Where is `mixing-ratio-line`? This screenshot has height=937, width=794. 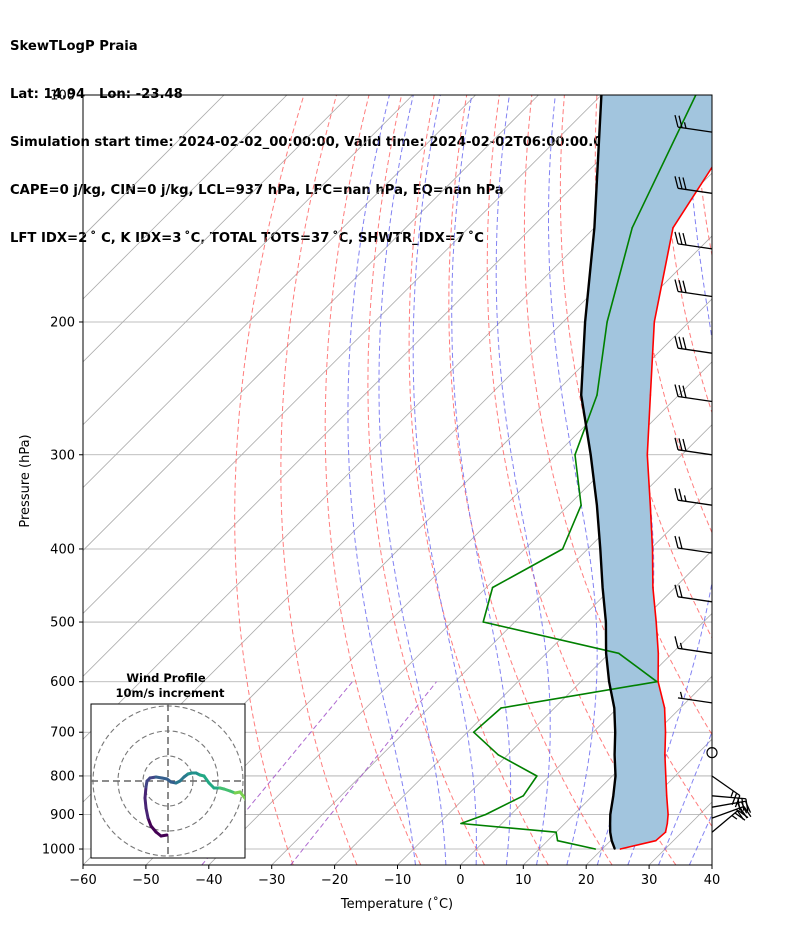
mixing-ratio-line is located at coordinates (277, 773).